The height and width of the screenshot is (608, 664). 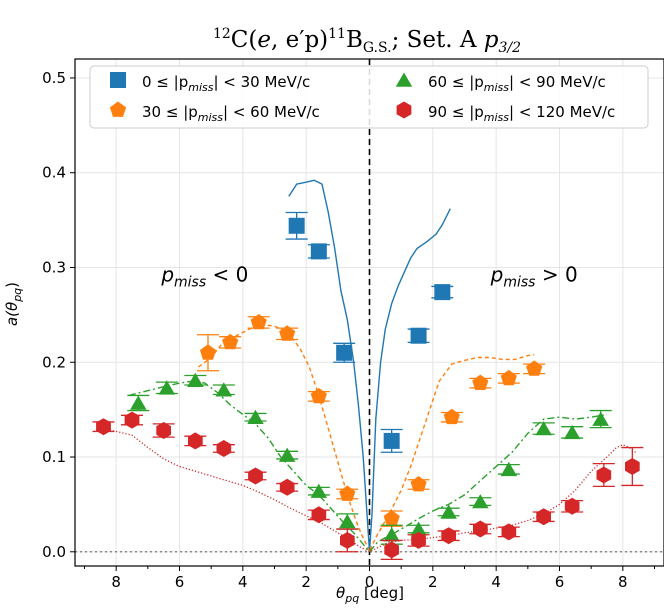 What do you see at coordinates (510, 48) in the screenshot?
I see `title-p-sub: 3/2` at bounding box center [510, 48].